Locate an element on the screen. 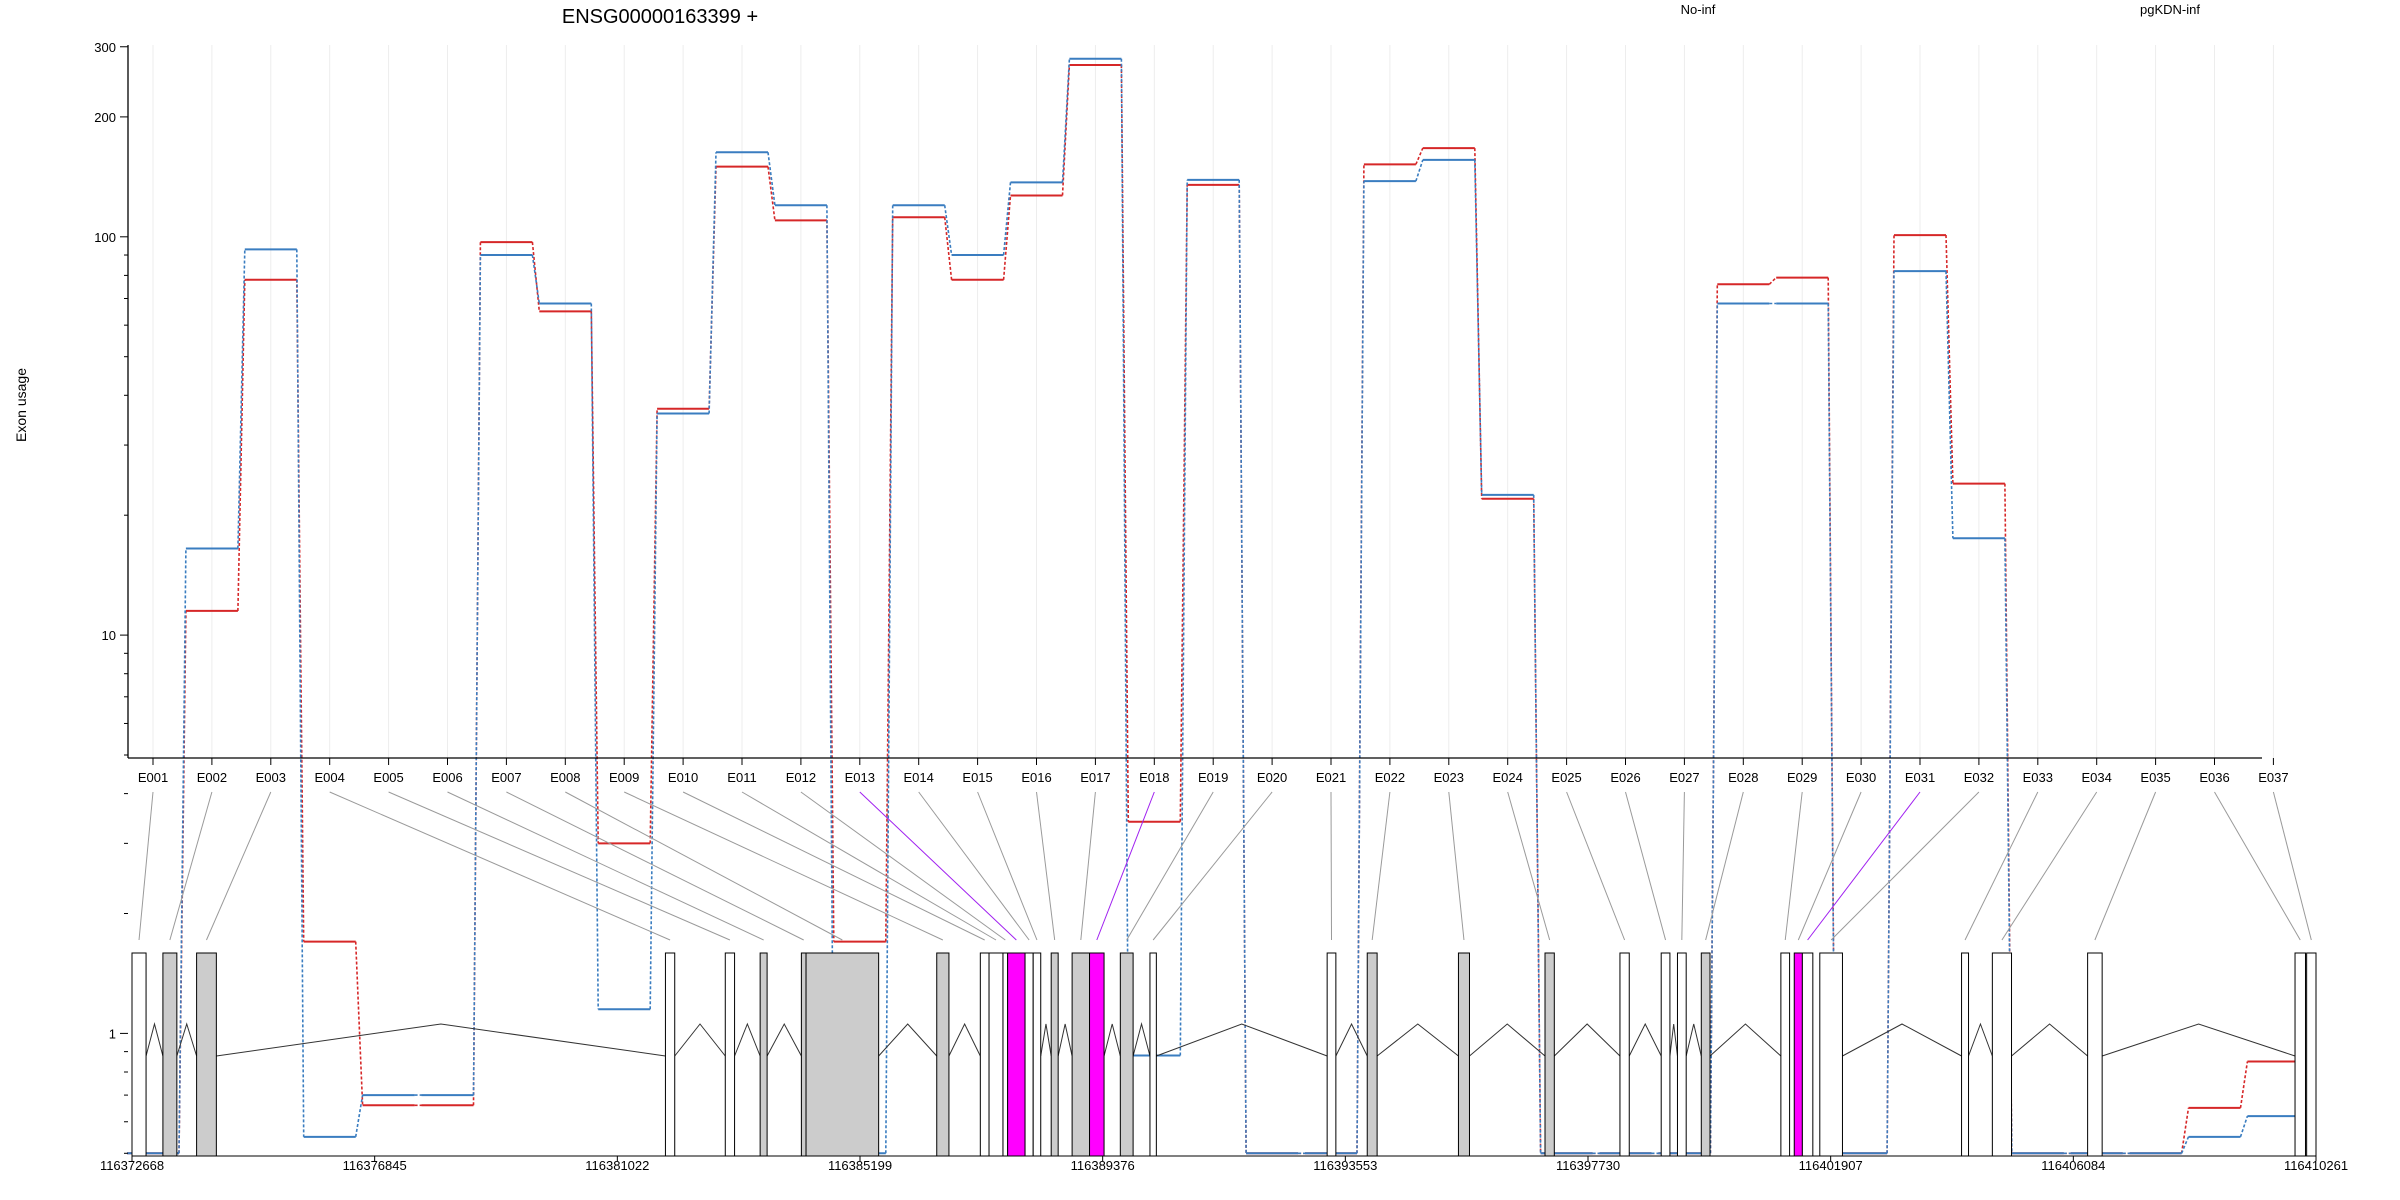 This screenshot has width=2400, height=1200. exon-label-e006: E006 is located at coordinates (447, 777).